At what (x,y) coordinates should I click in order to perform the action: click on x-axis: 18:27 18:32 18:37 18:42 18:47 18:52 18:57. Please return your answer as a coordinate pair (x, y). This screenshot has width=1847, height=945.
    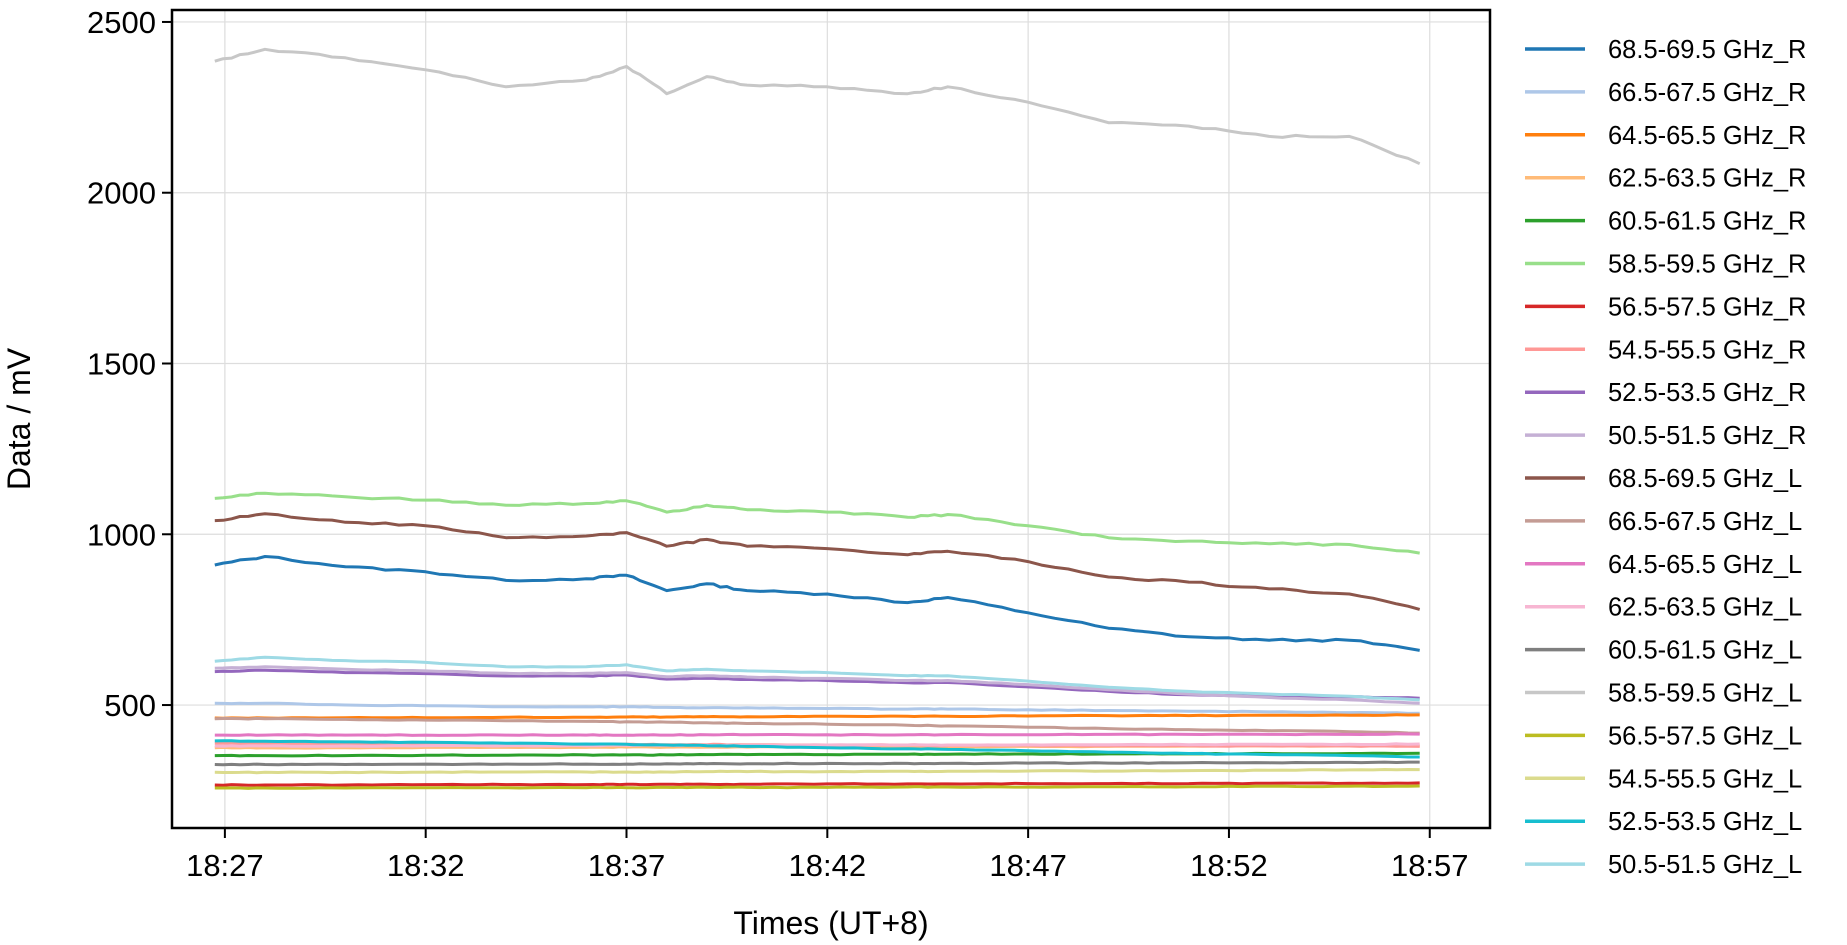
    Looking at the image, I should click on (827, 855).